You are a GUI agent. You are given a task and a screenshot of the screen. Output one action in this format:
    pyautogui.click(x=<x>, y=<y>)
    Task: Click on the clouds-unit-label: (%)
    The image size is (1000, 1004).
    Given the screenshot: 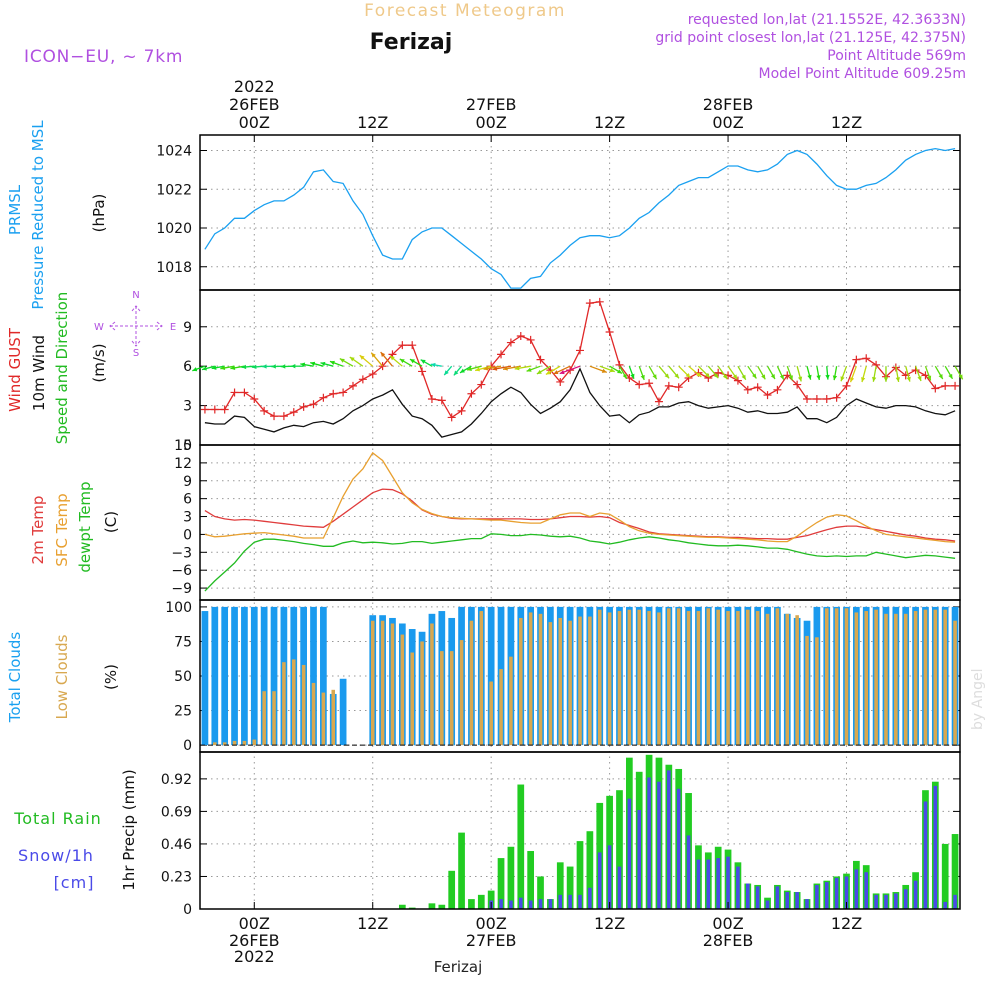 What is the action you would take?
    pyautogui.click(x=111, y=677)
    